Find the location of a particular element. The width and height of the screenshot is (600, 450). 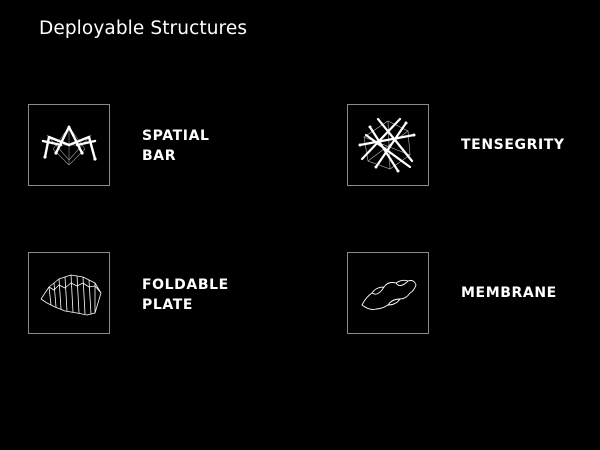

spatial-bar-label: SPATIAL BAR is located at coordinates (176, 146).